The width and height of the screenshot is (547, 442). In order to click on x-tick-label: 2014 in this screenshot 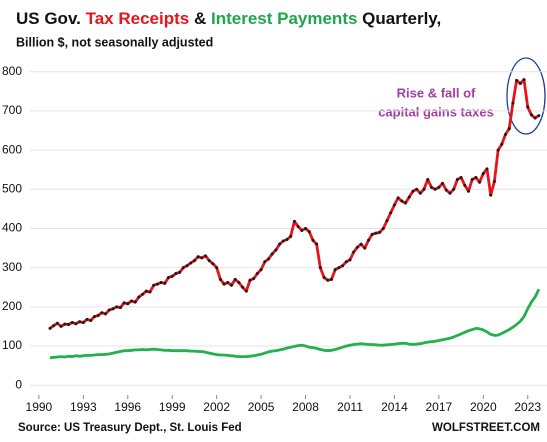, I will do `click(394, 407)`.